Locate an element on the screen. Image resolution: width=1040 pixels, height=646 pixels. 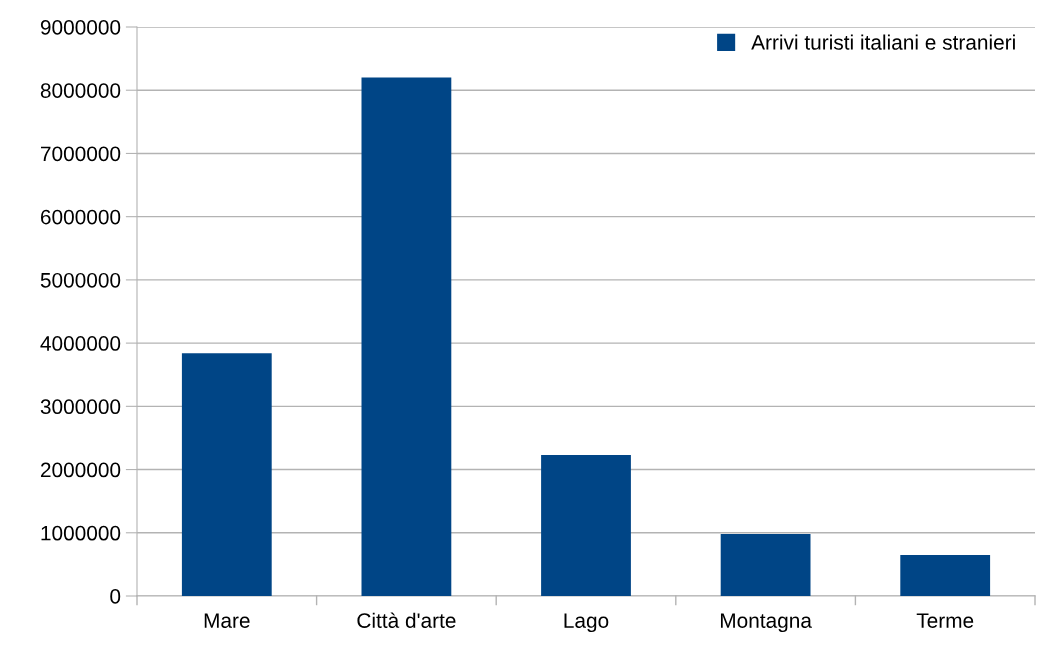
y-tick-label: 9000000 is located at coordinates (80, 27).